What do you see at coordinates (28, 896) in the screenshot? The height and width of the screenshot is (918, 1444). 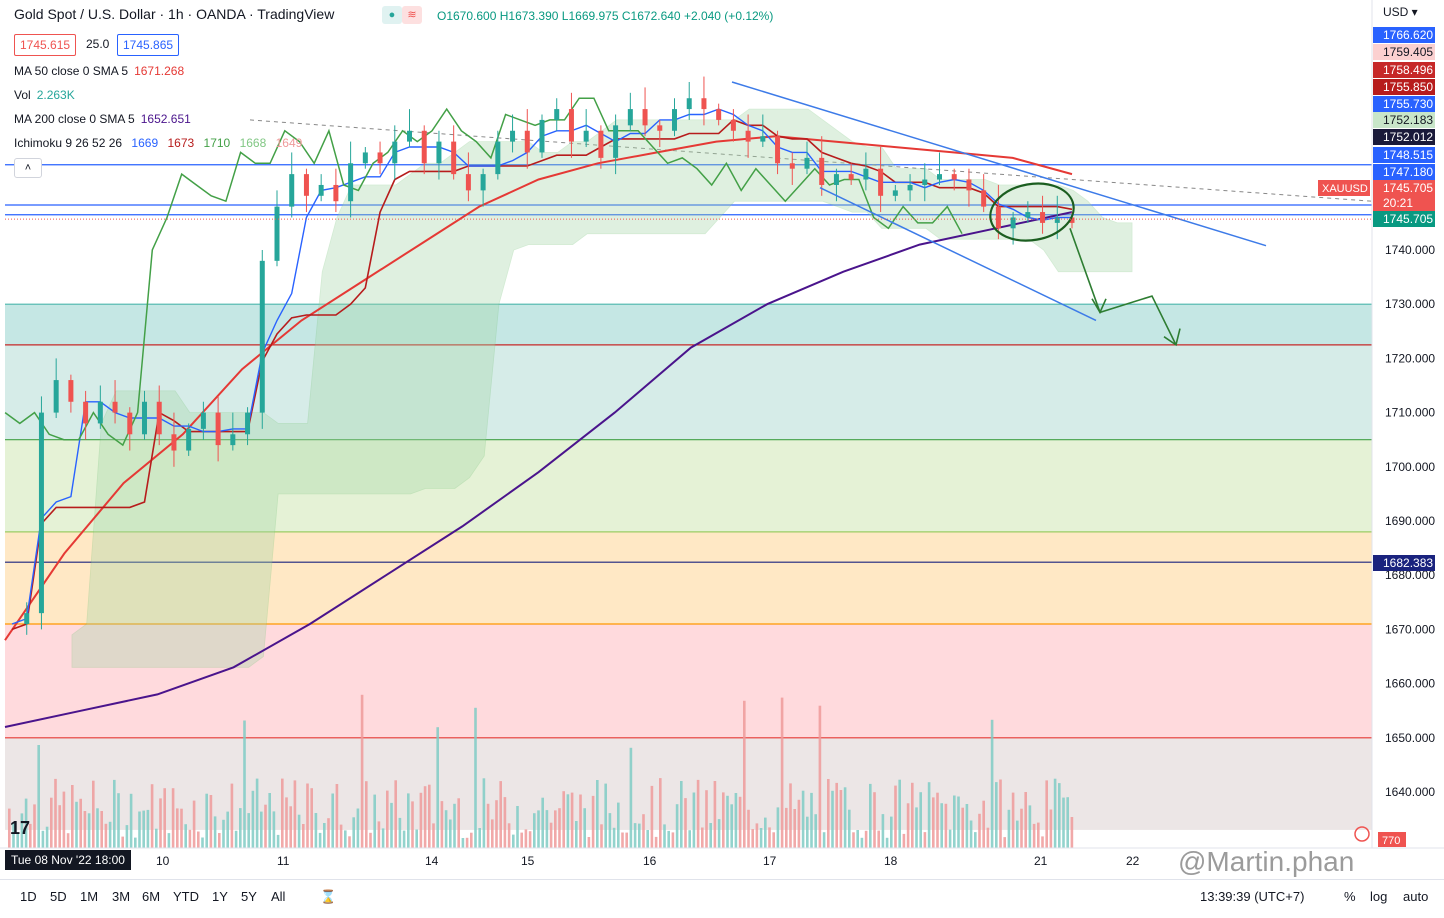 I see `timeframe-button-1d: 1D` at bounding box center [28, 896].